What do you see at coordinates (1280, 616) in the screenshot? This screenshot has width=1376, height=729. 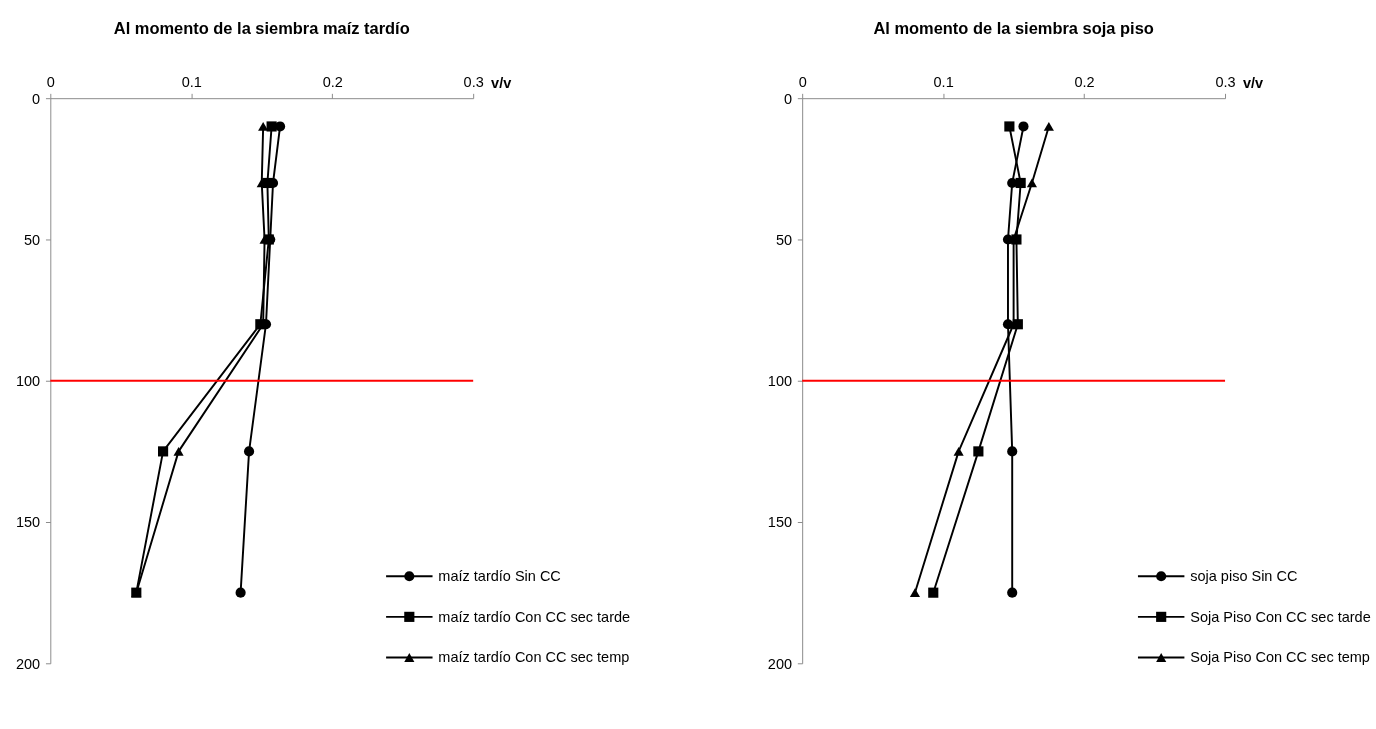 I see `legend-label: Soja Piso Con CC sec tarde` at bounding box center [1280, 616].